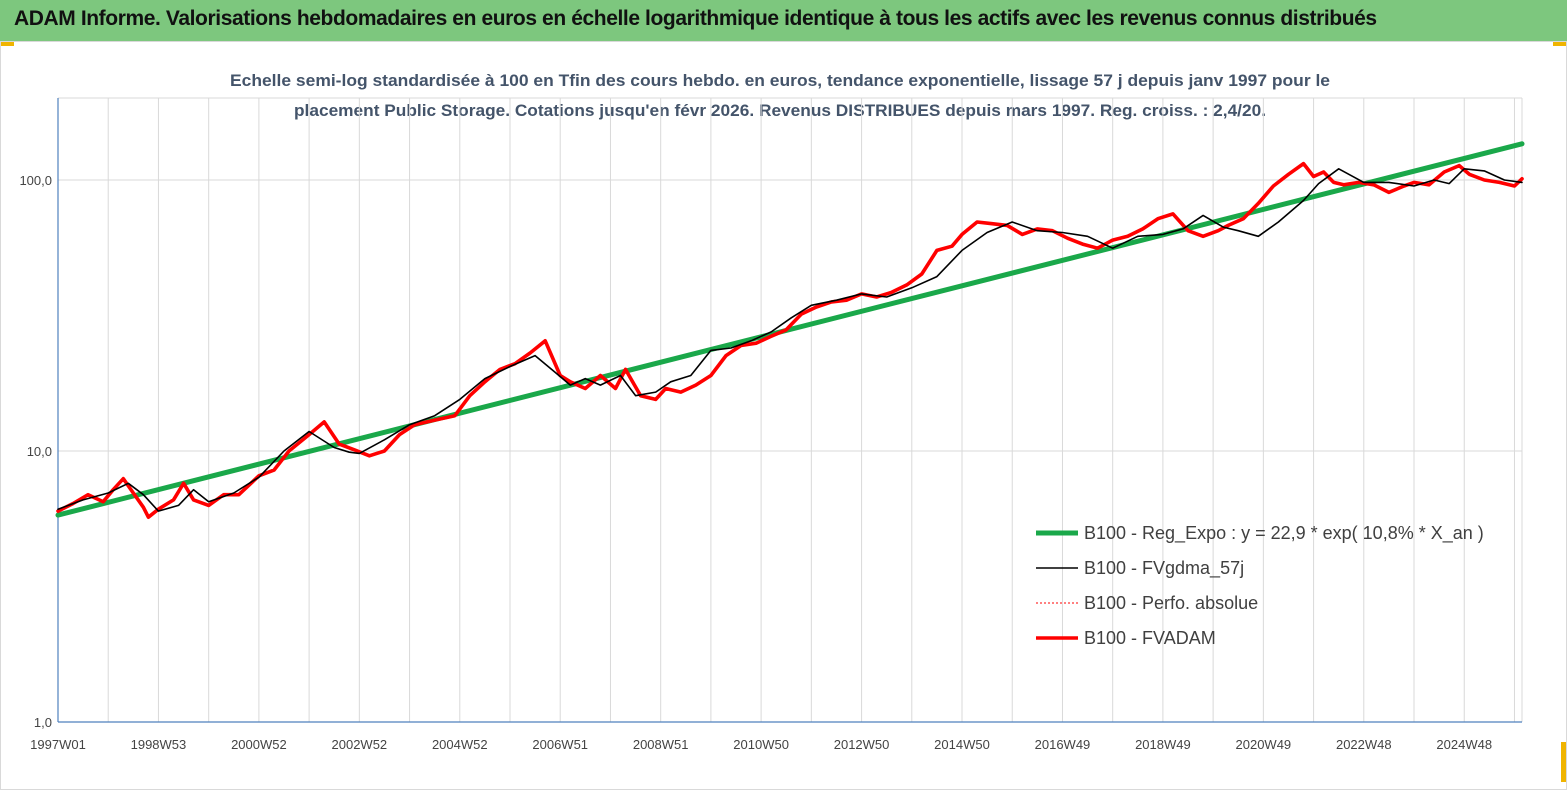 The width and height of the screenshot is (1567, 790). I want to click on x-tick-label: 2010W50, so click(761, 744).